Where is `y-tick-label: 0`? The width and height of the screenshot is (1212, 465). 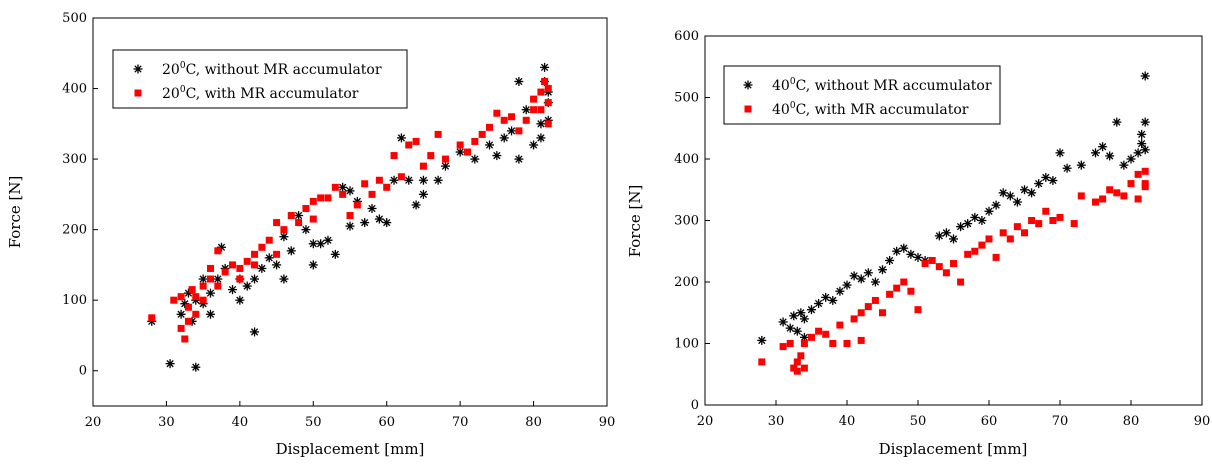 y-tick-label: 0 is located at coordinates (695, 405).